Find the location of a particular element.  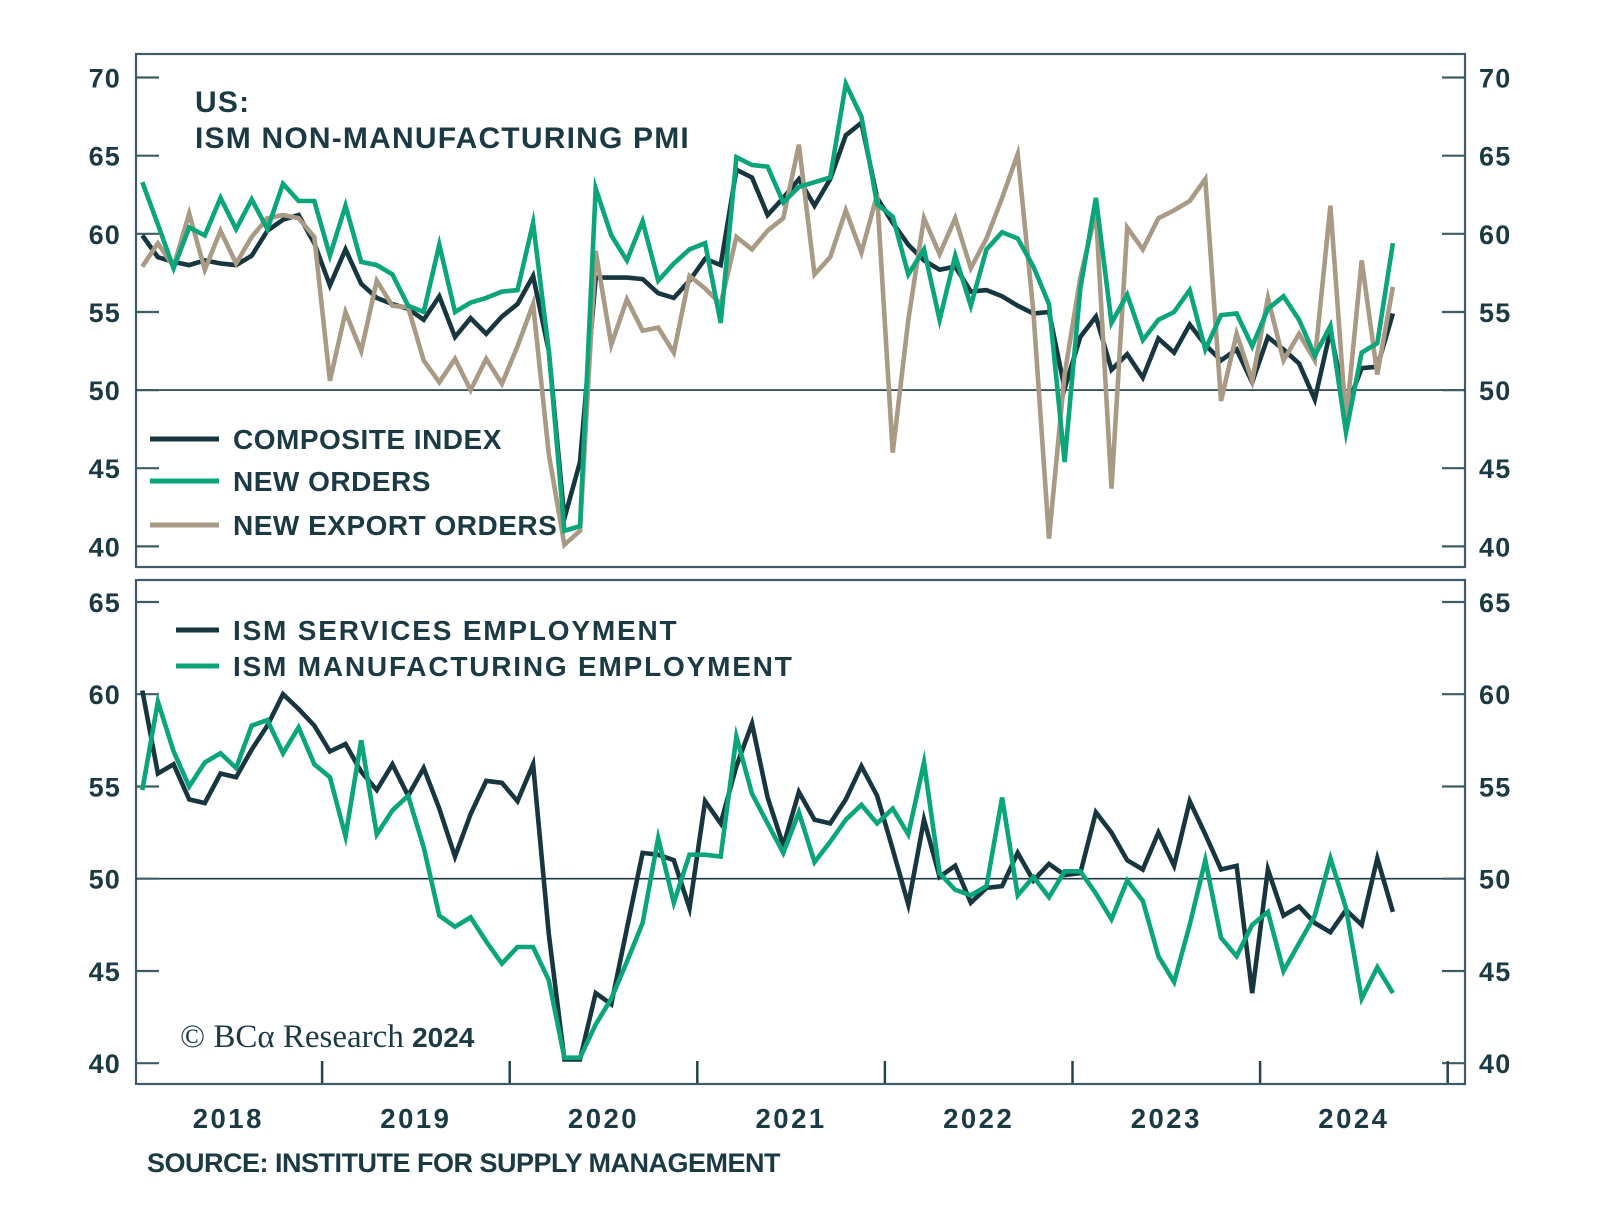

svg-text: COMPOSITE INDEX is located at coordinates (367, 439).